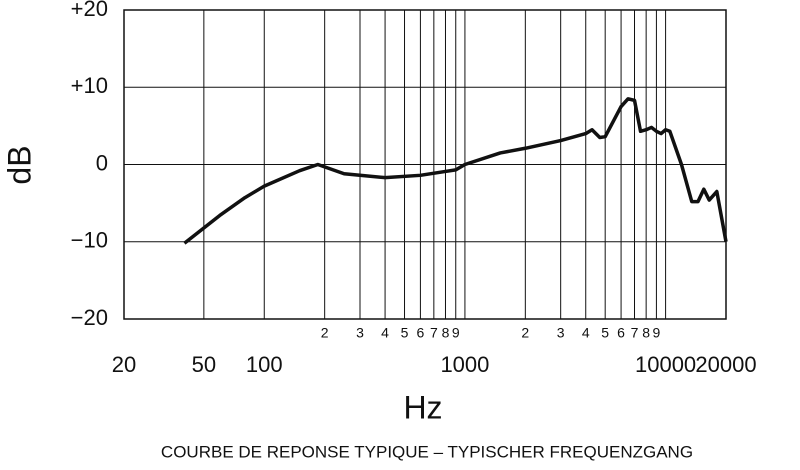  I want to click on x-tick-label: 100, so click(264, 364).